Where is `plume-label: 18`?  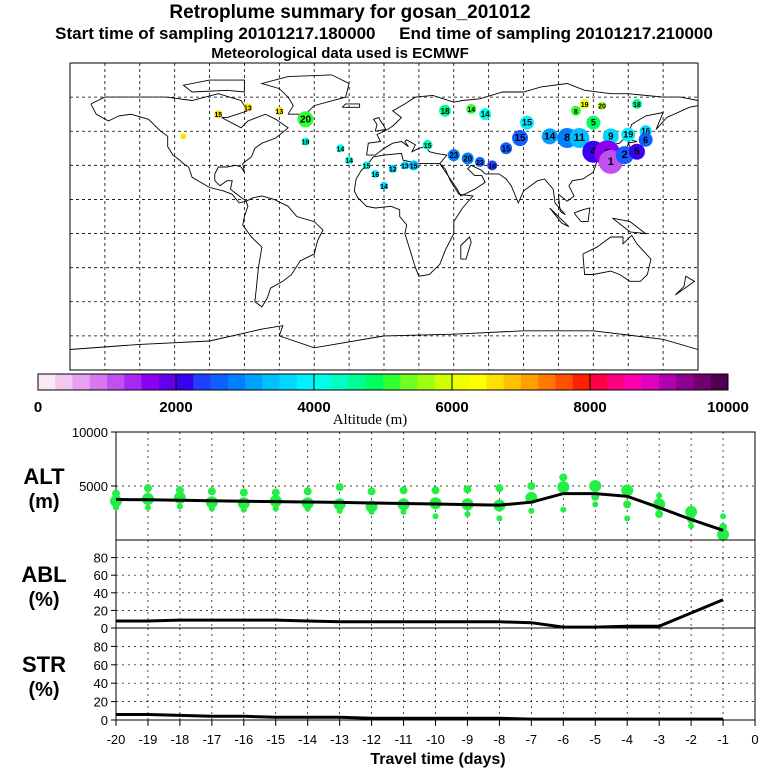 plume-label: 18 is located at coordinates (445, 111).